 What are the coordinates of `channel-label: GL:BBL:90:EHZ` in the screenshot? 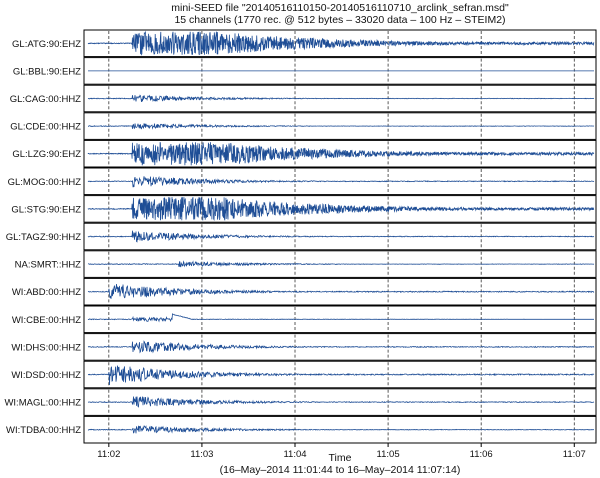 It's located at (47, 71).